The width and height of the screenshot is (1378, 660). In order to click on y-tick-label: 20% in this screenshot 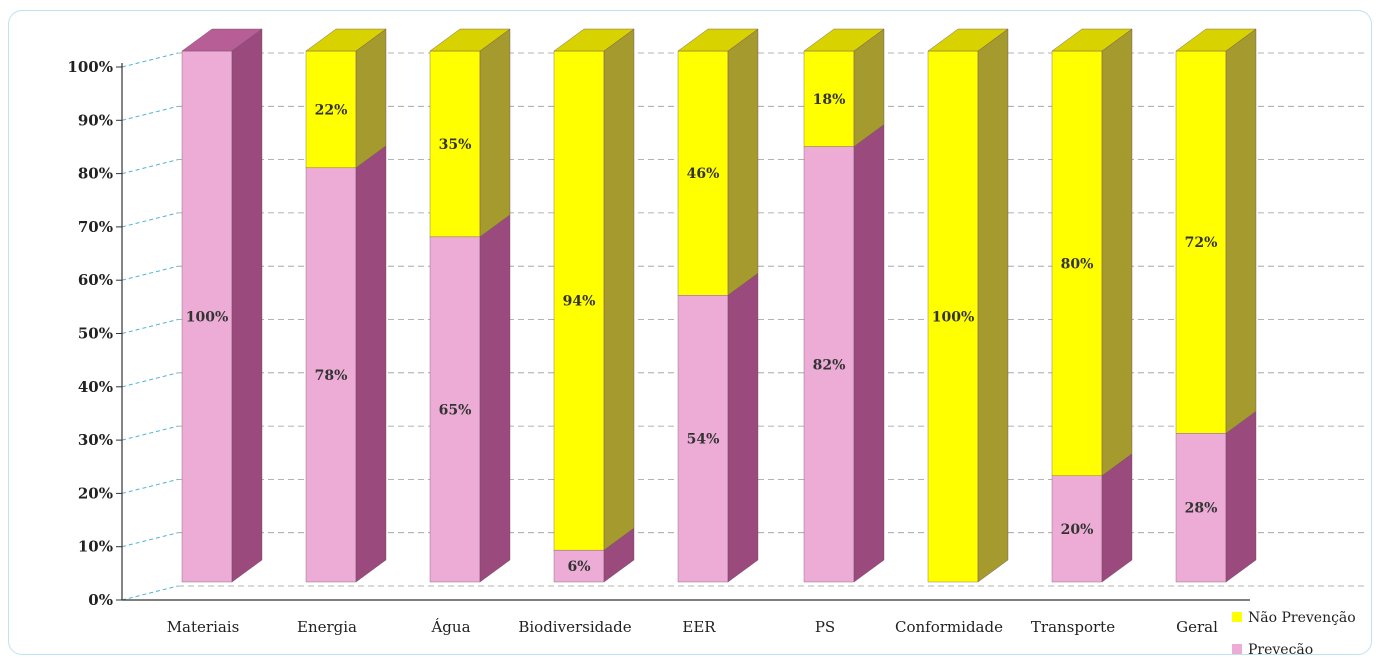, I will do `click(95, 493)`.